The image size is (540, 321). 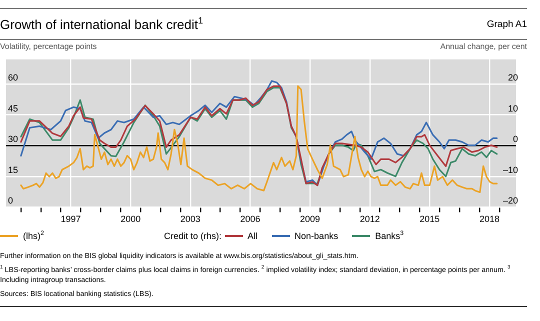 I want to click on y2-tick-label: 20, so click(x=513, y=77).